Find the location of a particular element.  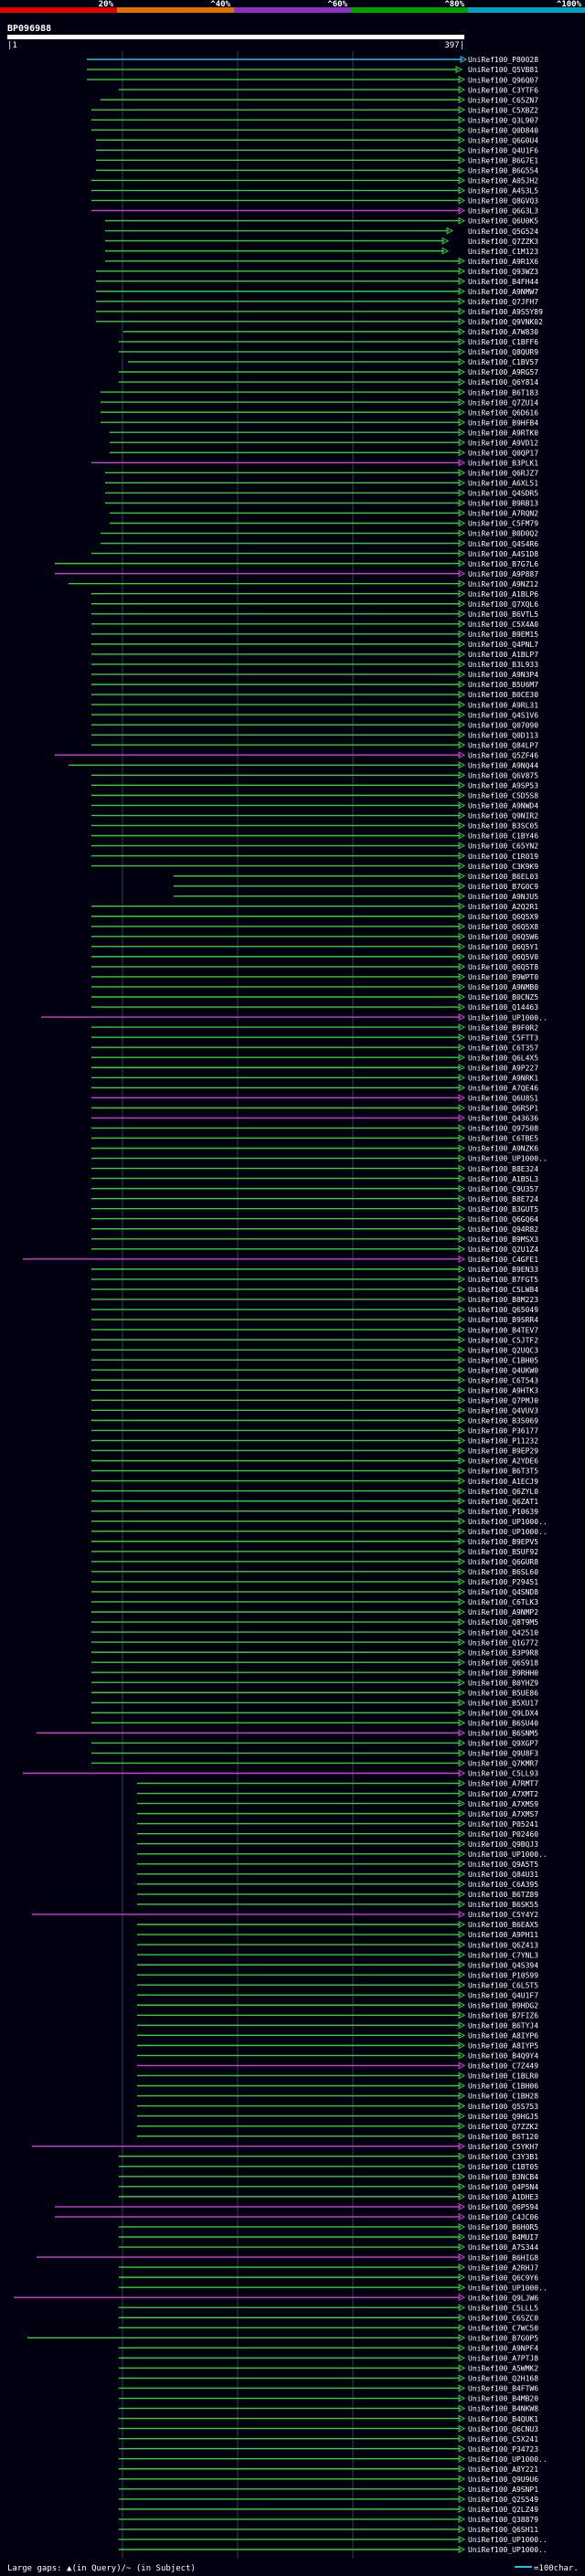

hit-label: UniRef100_Q6ZYL0 is located at coordinates (503, 1492).